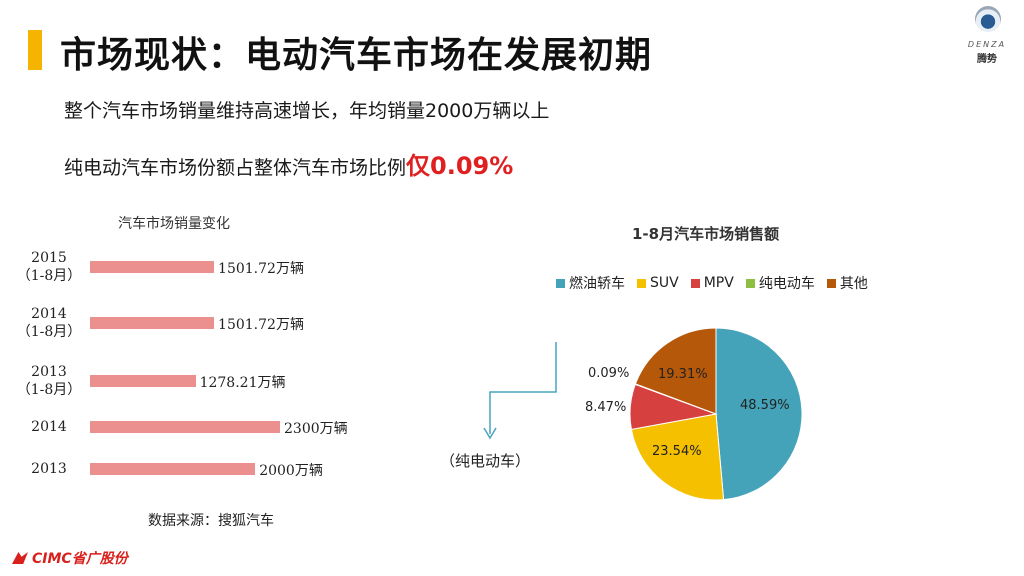 The image size is (1024, 576). I want to click on bar-value-label: 2000万辆, so click(291, 471).